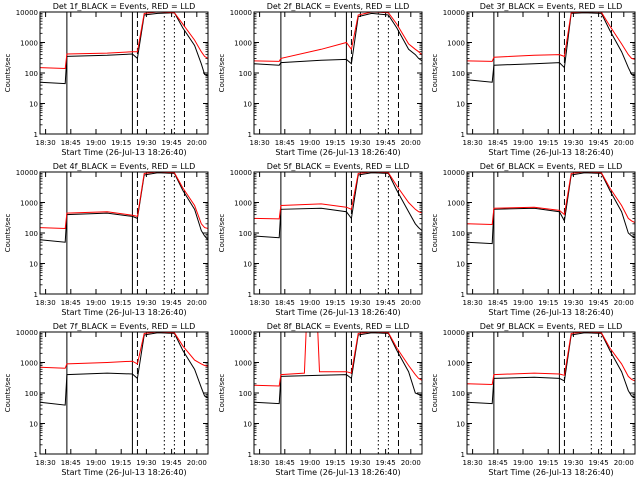  What do you see at coordinates (551, 6) in the screenshot?
I see `panel-title: Det 3f_BLACK = Events, RED = LLD` at bounding box center [551, 6].